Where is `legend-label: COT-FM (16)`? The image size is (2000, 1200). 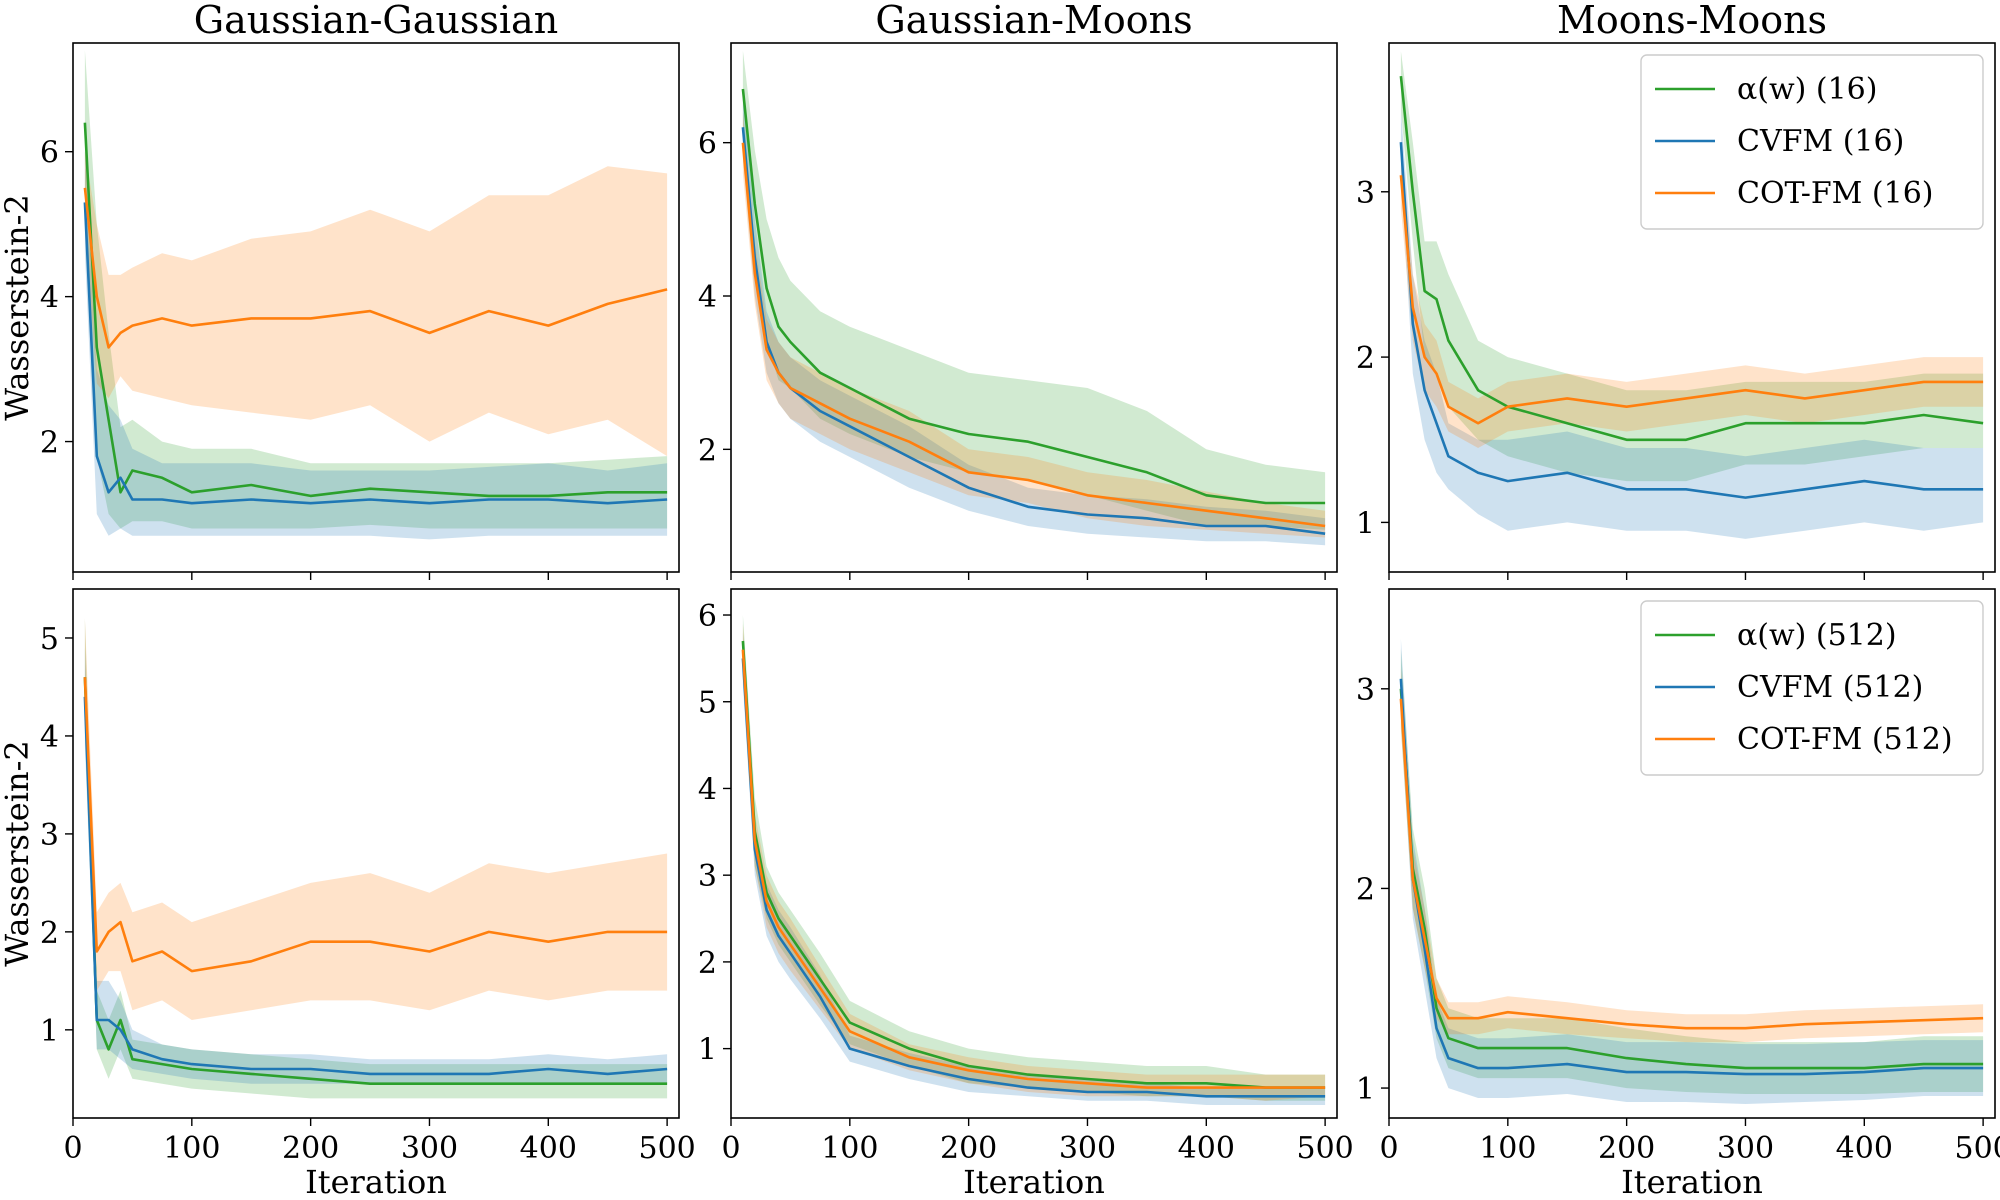
legend-label: COT-FM (16) is located at coordinates (1835, 193).